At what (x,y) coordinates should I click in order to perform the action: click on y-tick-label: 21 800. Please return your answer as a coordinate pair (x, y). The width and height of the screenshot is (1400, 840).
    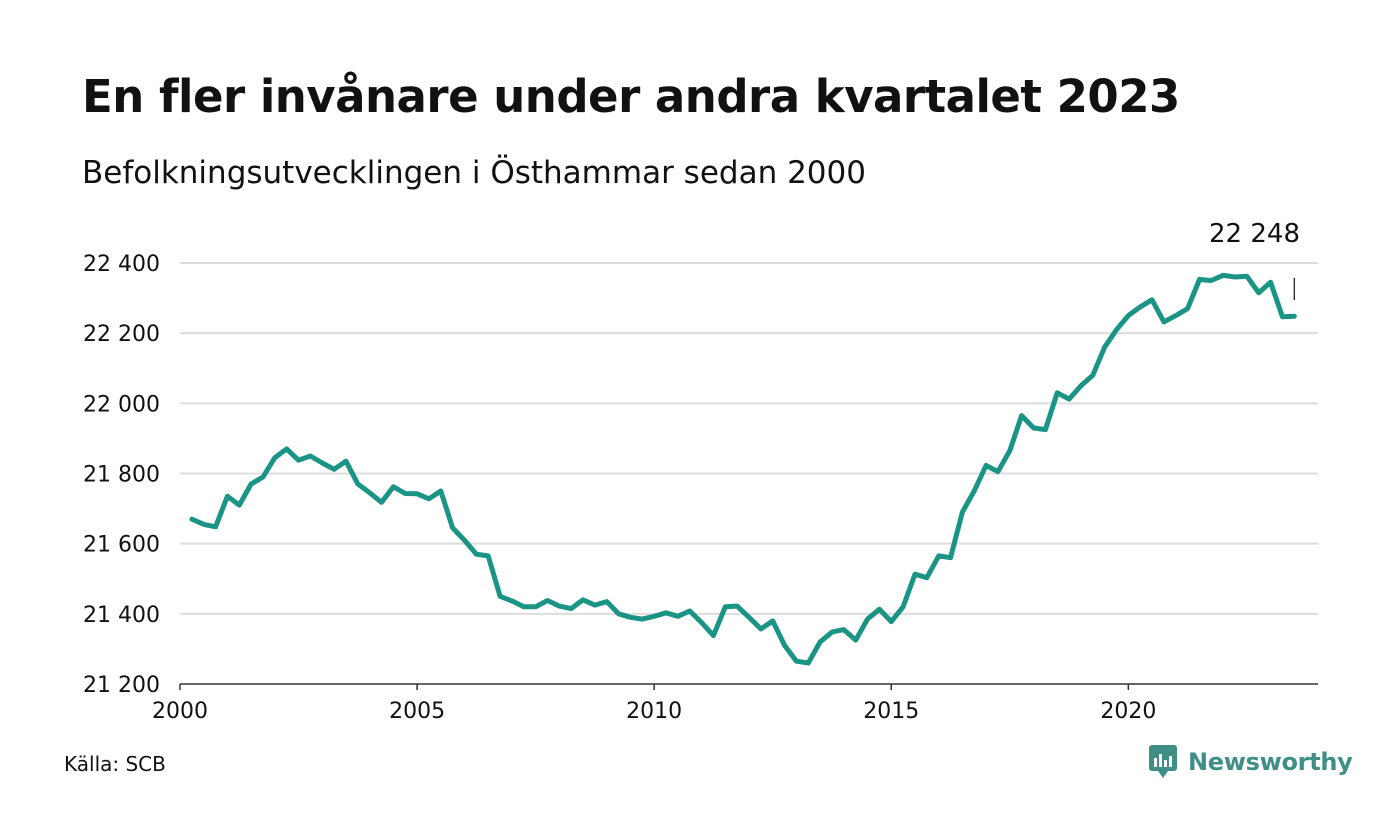
    Looking at the image, I should click on (121, 475).